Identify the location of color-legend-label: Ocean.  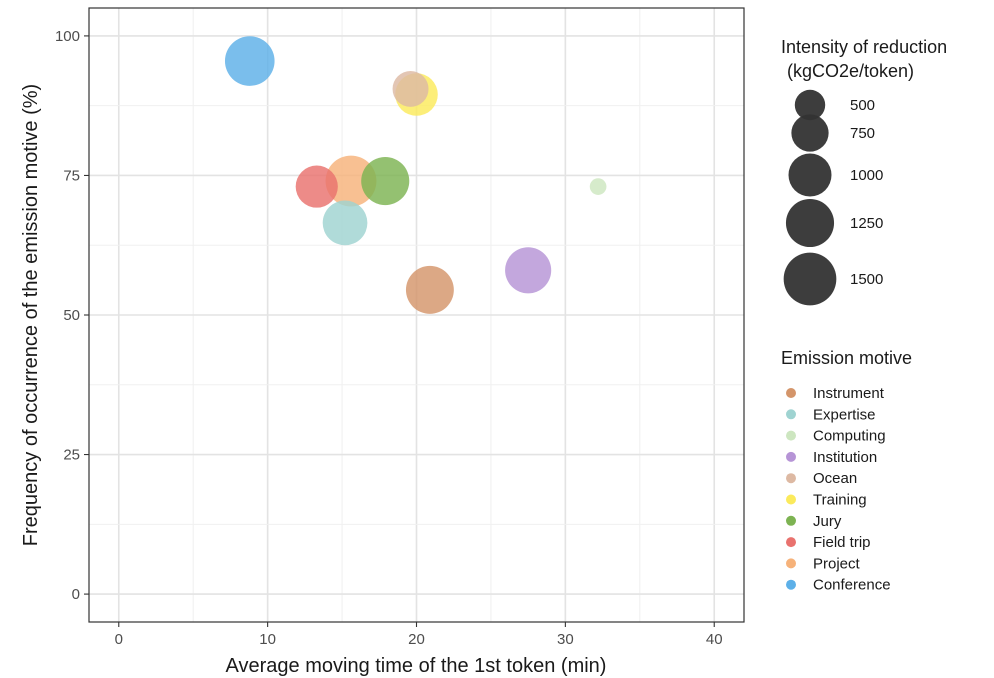
(835, 478).